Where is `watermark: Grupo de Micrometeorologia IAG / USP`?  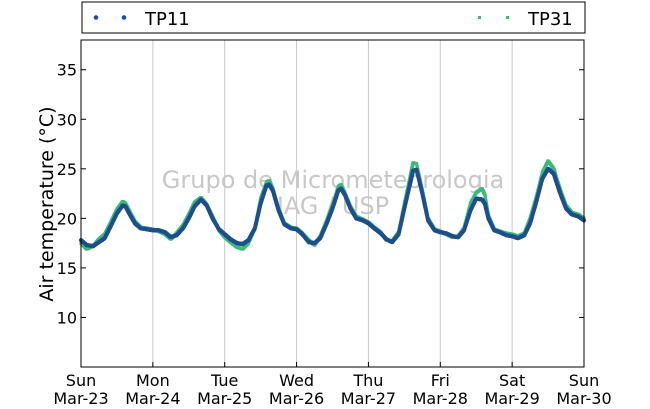
watermark: Grupo de Micrometeorologia IAG / USP is located at coordinates (333, 193).